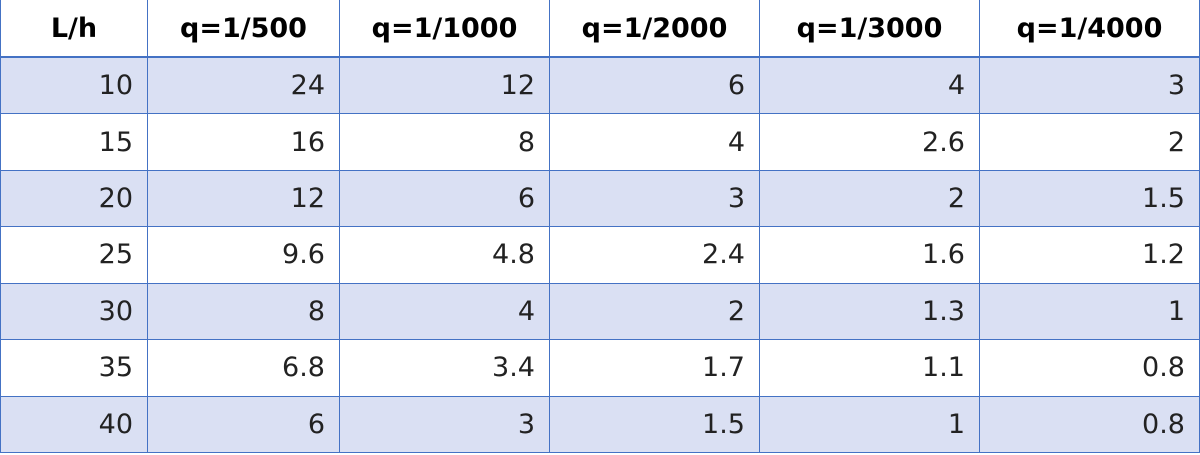 The height and width of the screenshot is (455, 1200). Describe the element at coordinates (244, 368) in the screenshot. I see `table-cell: 6.8` at that location.